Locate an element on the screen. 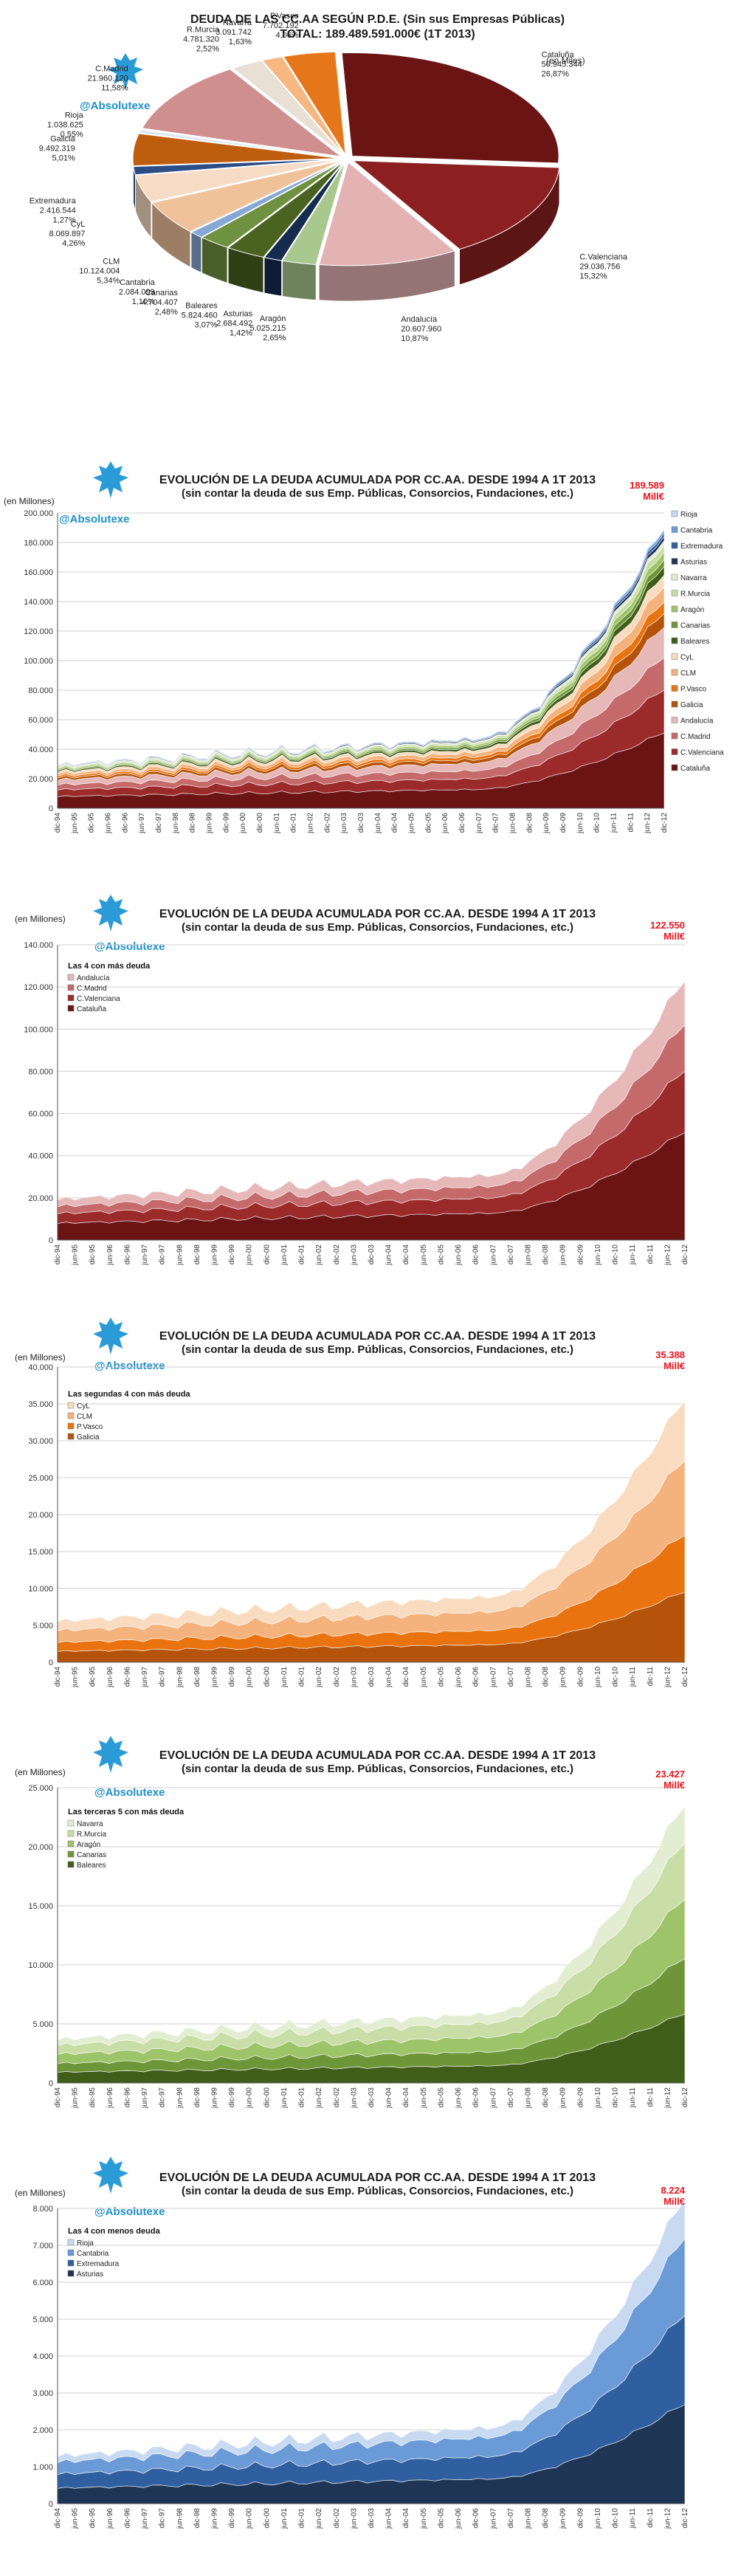 The image size is (755, 2576). y-tick-label: 20.000 is located at coordinates (40, 780).